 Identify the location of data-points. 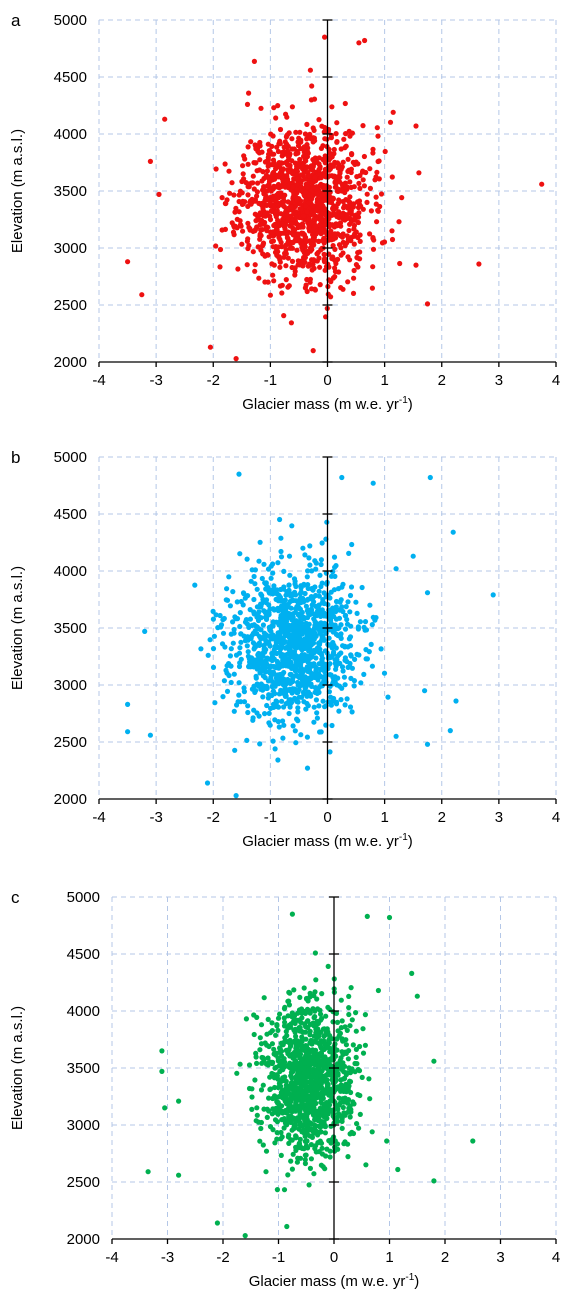
(310, 1075).